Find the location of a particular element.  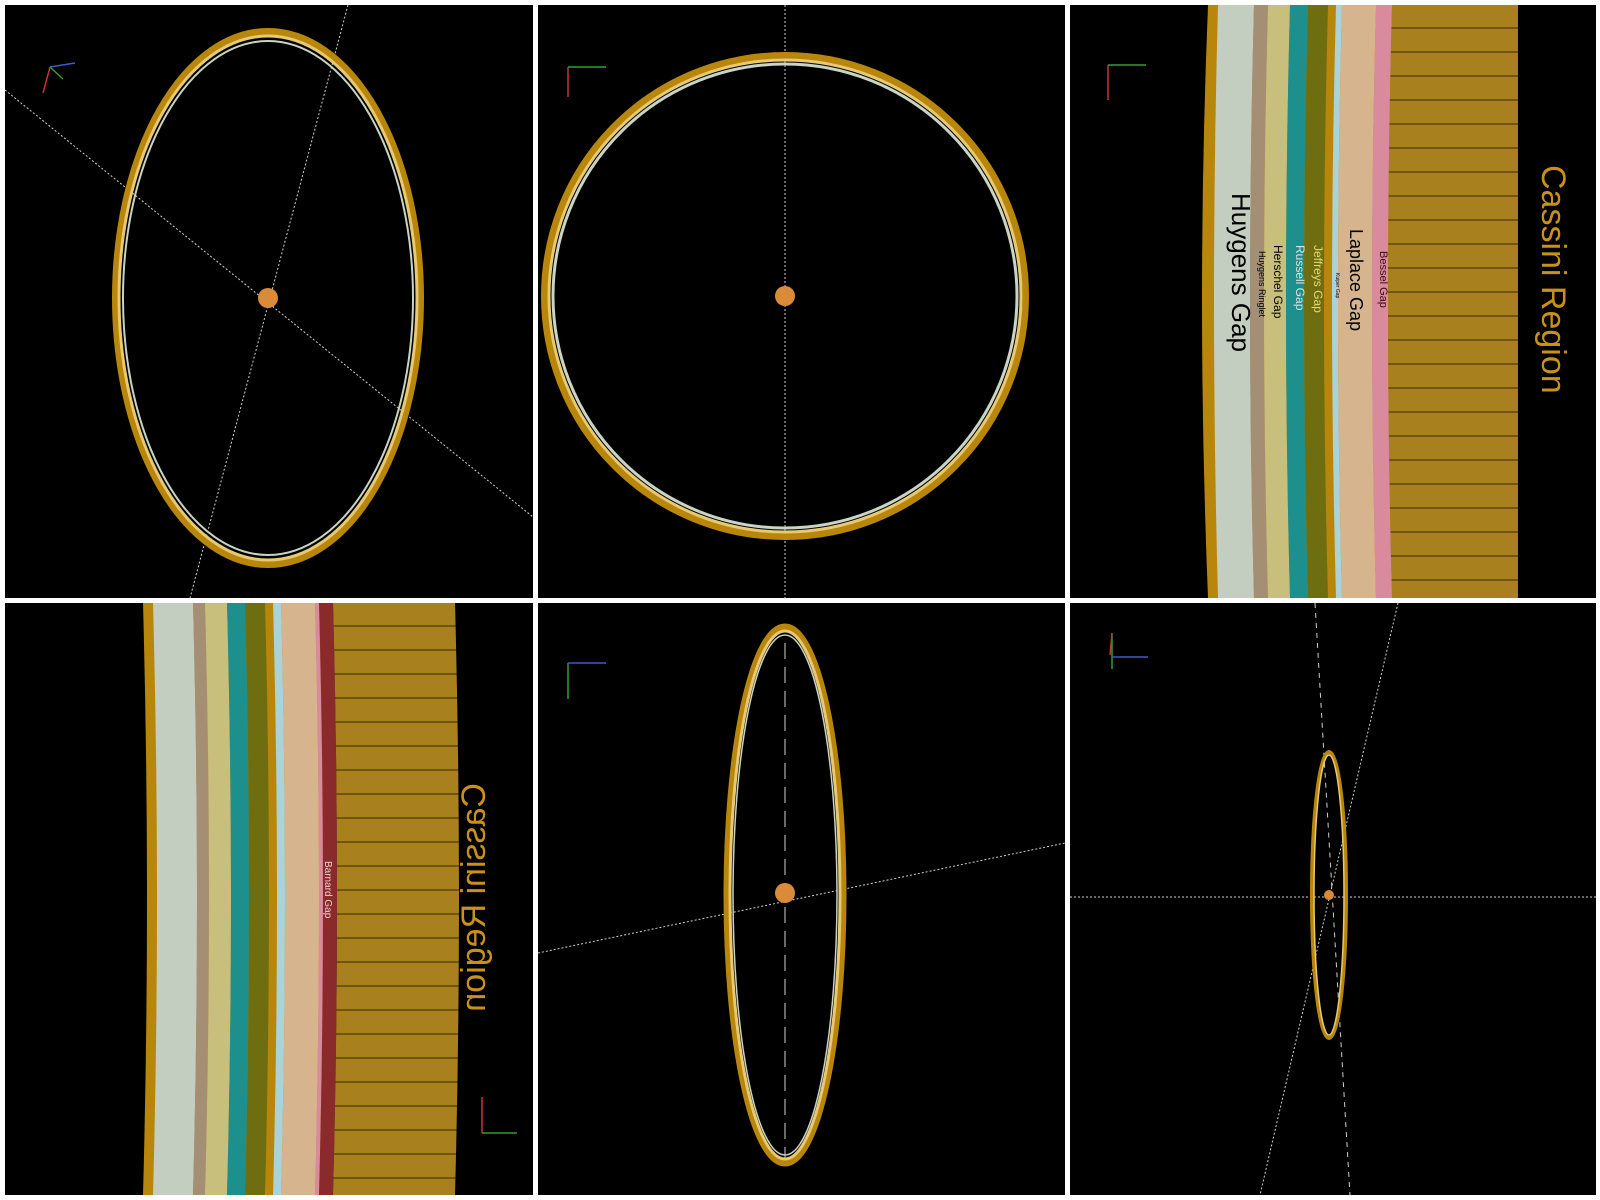

band-bessel-gap is located at coordinates (1382, 301).